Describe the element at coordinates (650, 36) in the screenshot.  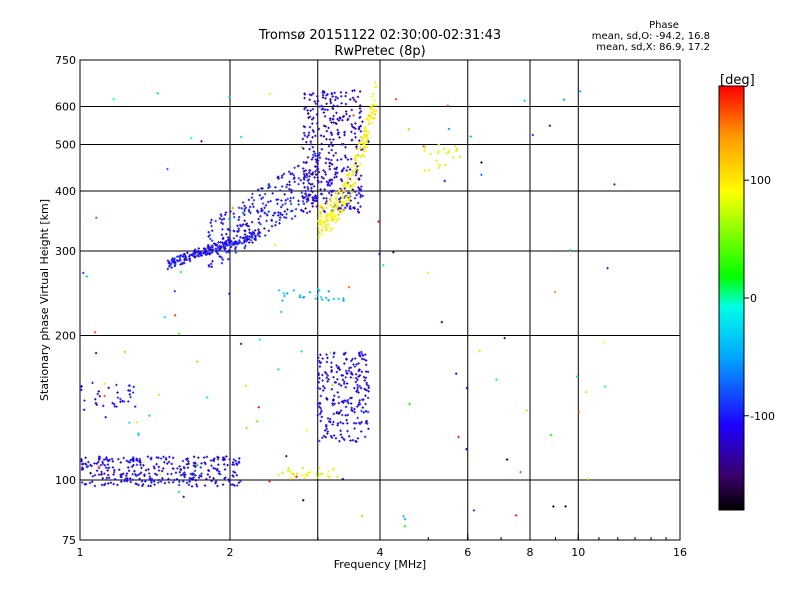
I see `phase-summary-o: mean, sd,O: -94.2, 16.8` at that location.